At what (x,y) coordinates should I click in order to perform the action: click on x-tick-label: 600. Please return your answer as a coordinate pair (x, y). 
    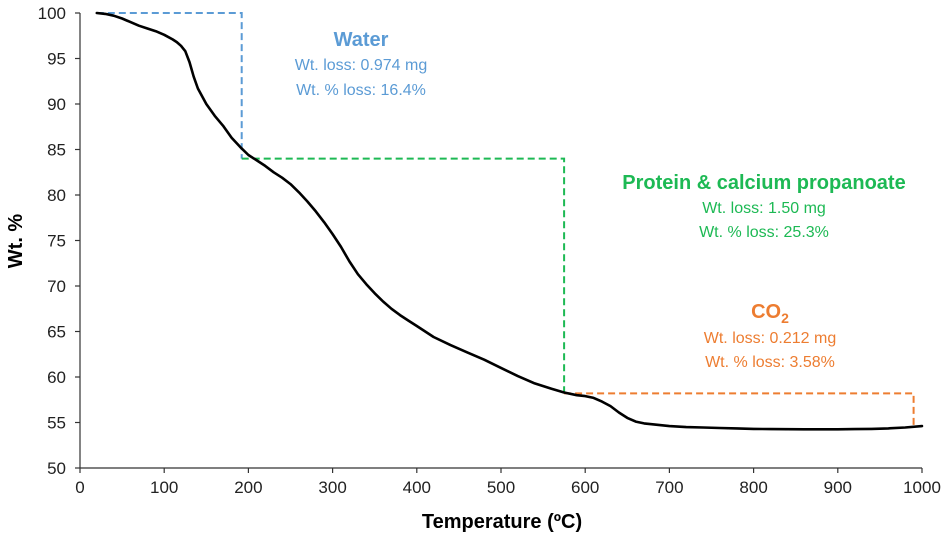
    Looking at the image, I should click on (585, 487).